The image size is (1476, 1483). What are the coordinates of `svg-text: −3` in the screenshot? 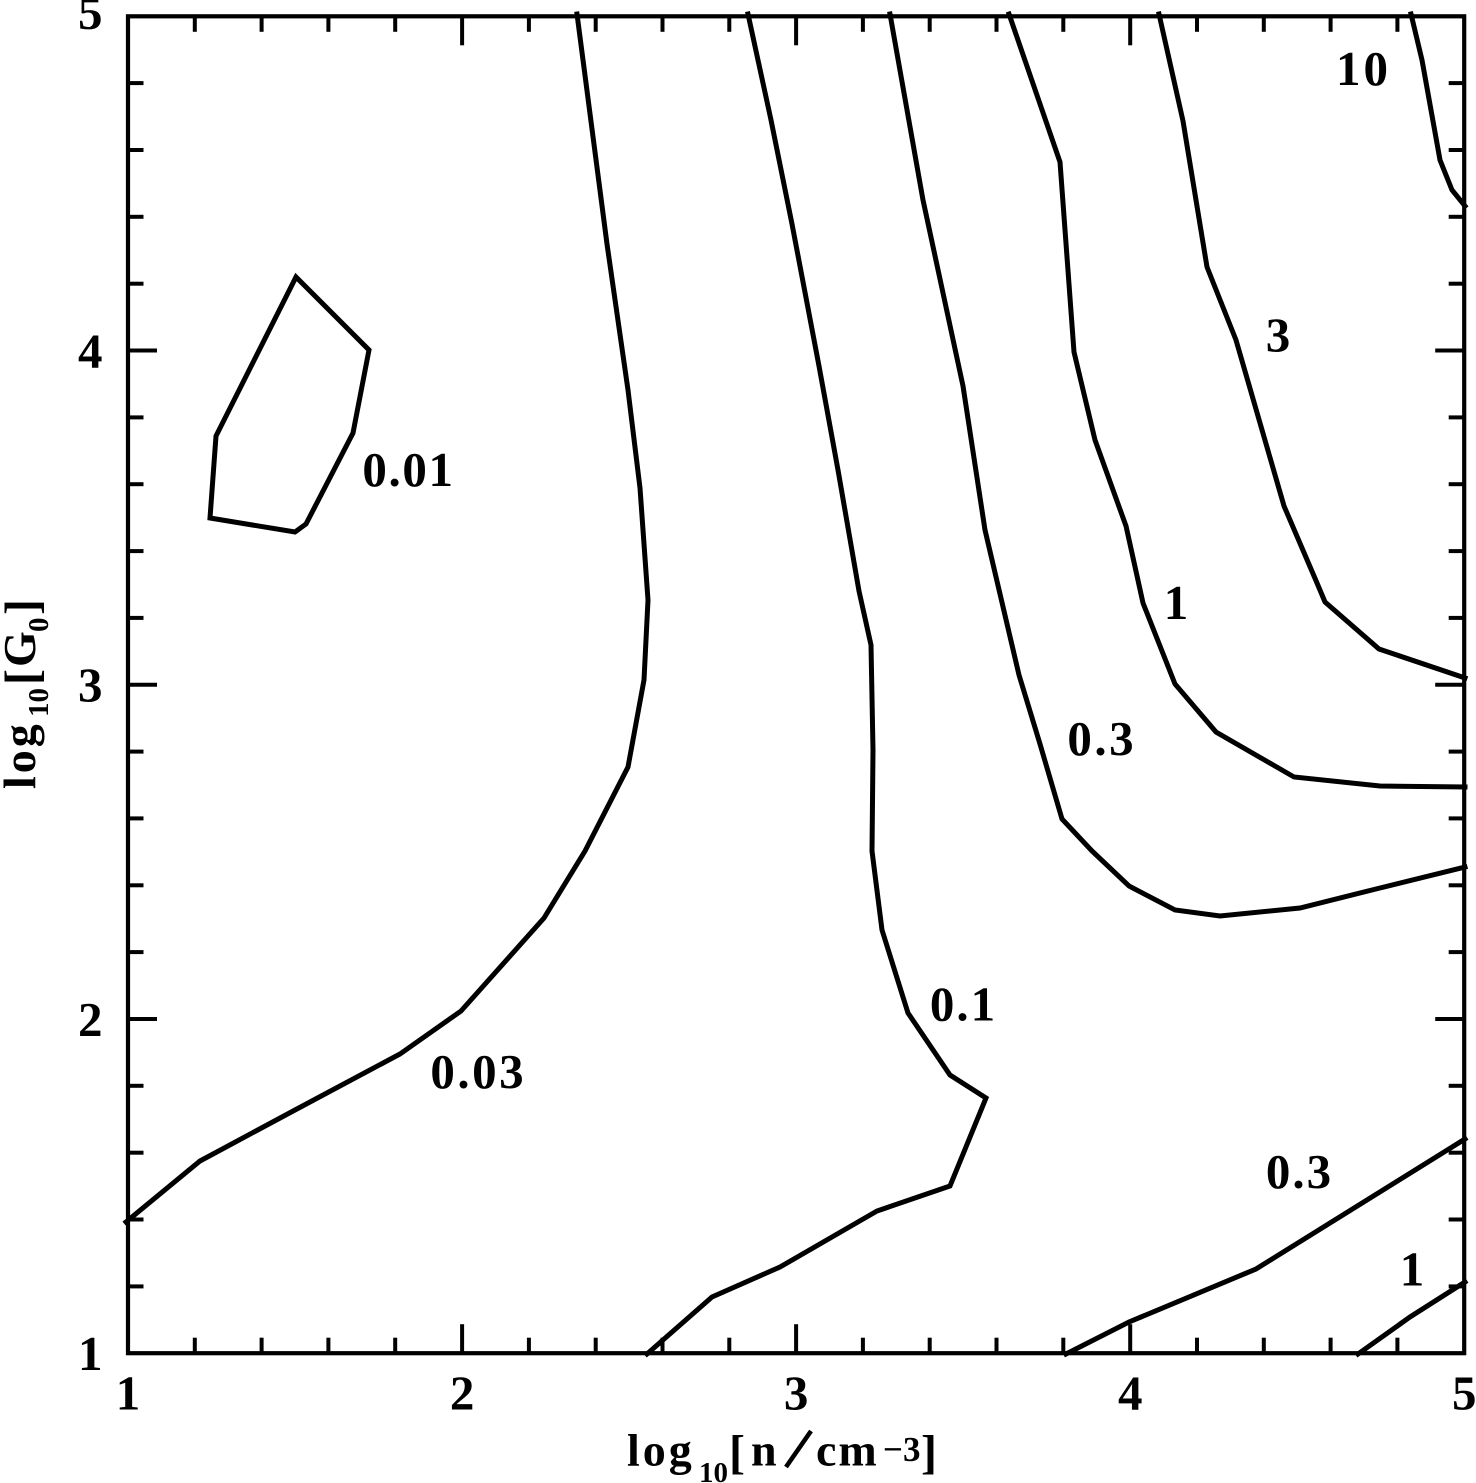 It's located at (901, 1449).